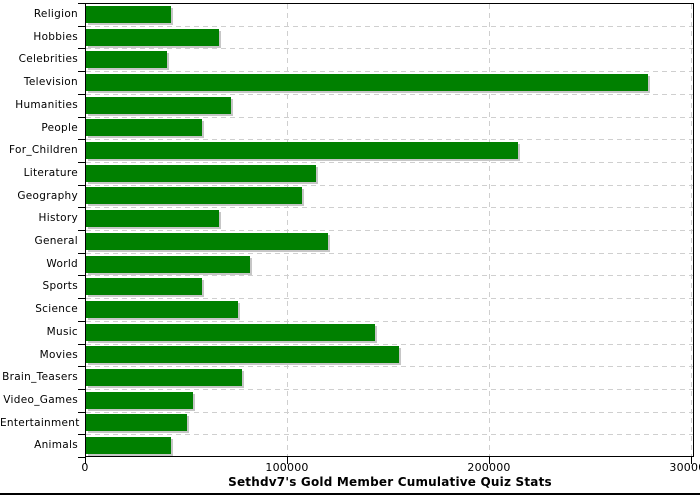  Describe the element at coordinates (489, 467) in the screenshot. I see `x-tick-label: 200000` at that location.